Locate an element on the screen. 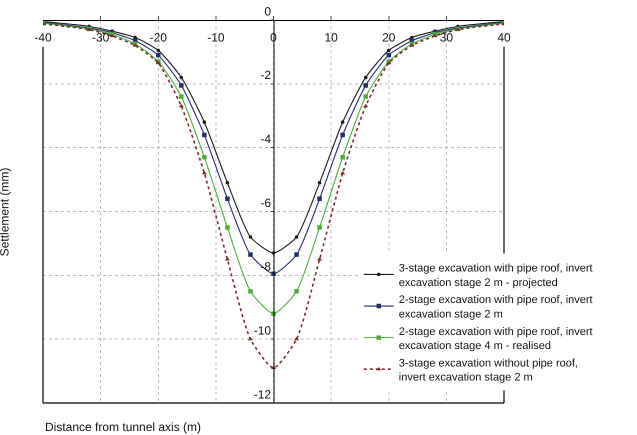 This screenshot has width=637, height=435. x-tick-label: -10 is located at coordinates (216, 37).